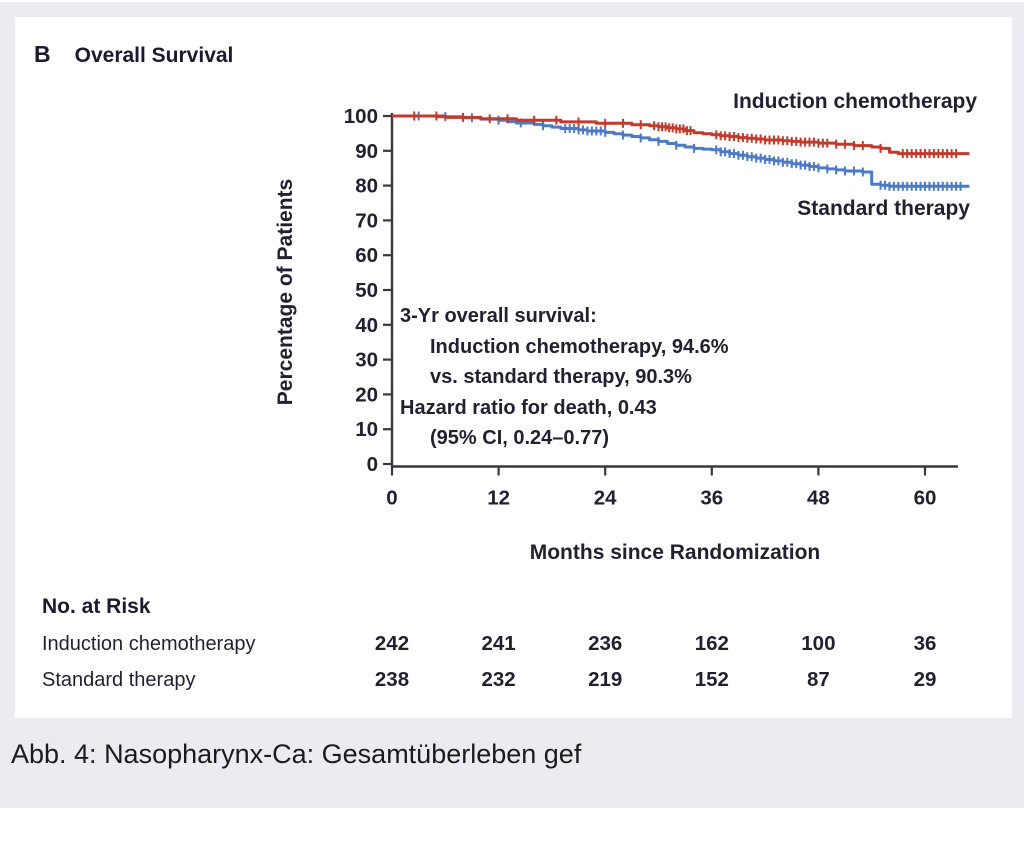 The image size is (1024, 843). I want to click on y-axis-tick-label: 0, so click(372, 464).